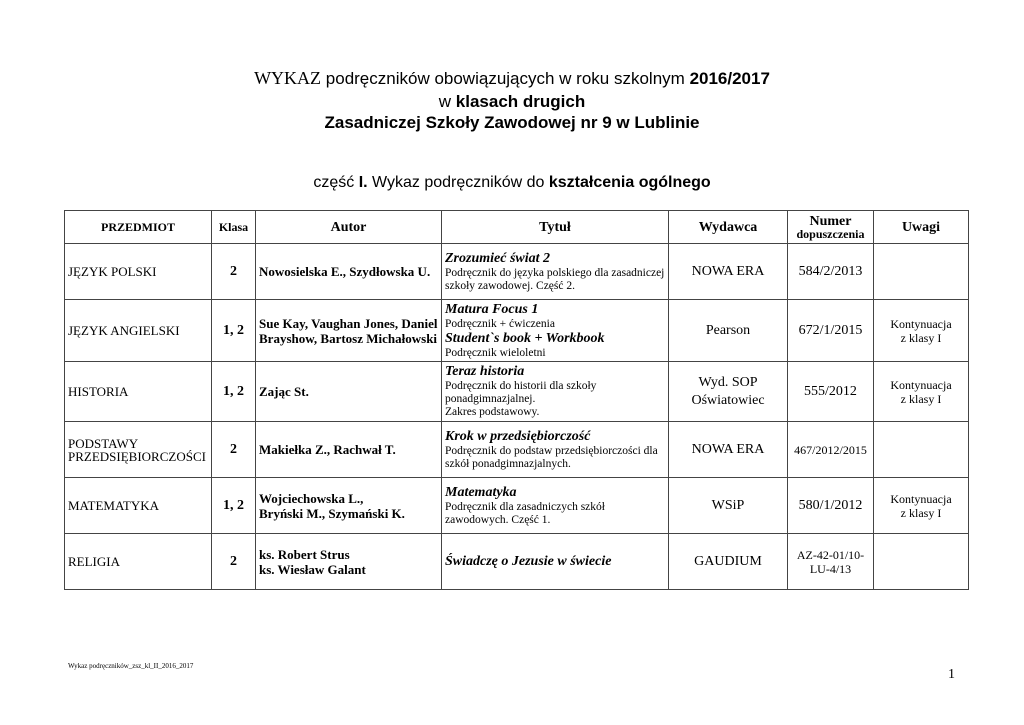 This screenshot has width=1024, height=725. Describe the element at coordinates (498, 258) in the screenshot. I see `book-title: Zrozumieć świat 2` at that location.